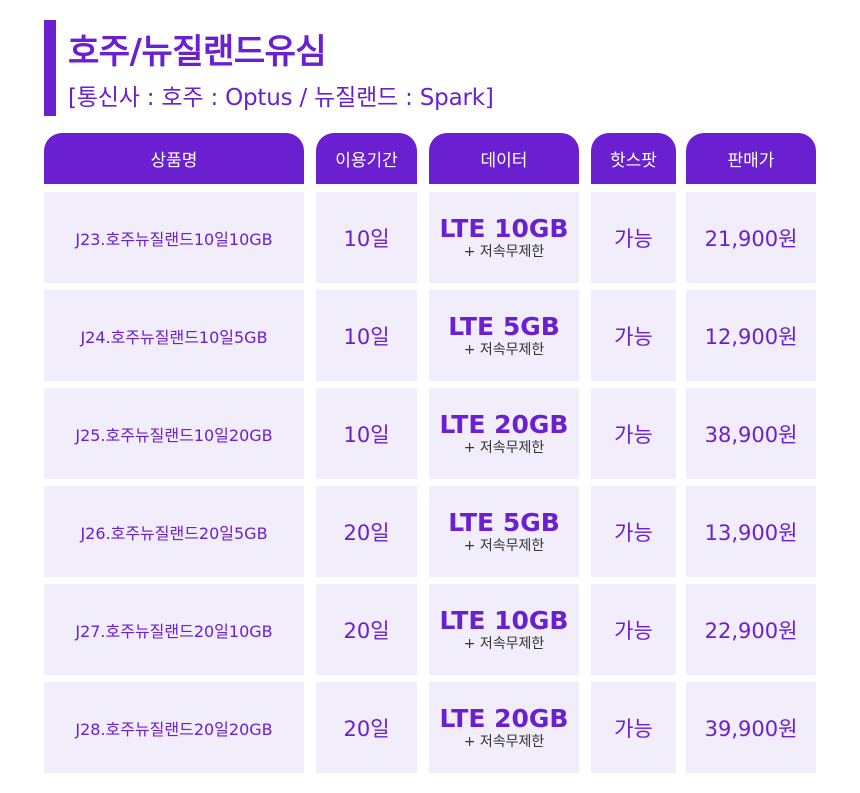 Image resolution: width=860 pixels, height=793 pixels. What do you see at coordinates (50, 68) in the screenshot?
I see `title-accent-bar` at bounding box center [50, 68].